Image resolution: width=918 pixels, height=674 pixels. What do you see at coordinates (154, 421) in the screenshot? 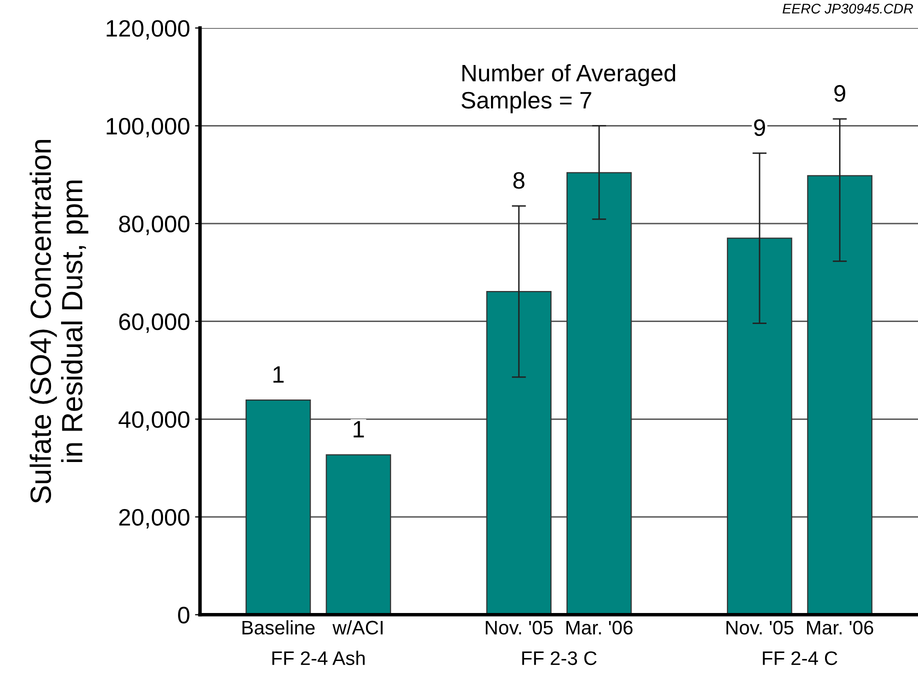
I see `y-tick-label: 40,000` at bounding box center [154, 421].